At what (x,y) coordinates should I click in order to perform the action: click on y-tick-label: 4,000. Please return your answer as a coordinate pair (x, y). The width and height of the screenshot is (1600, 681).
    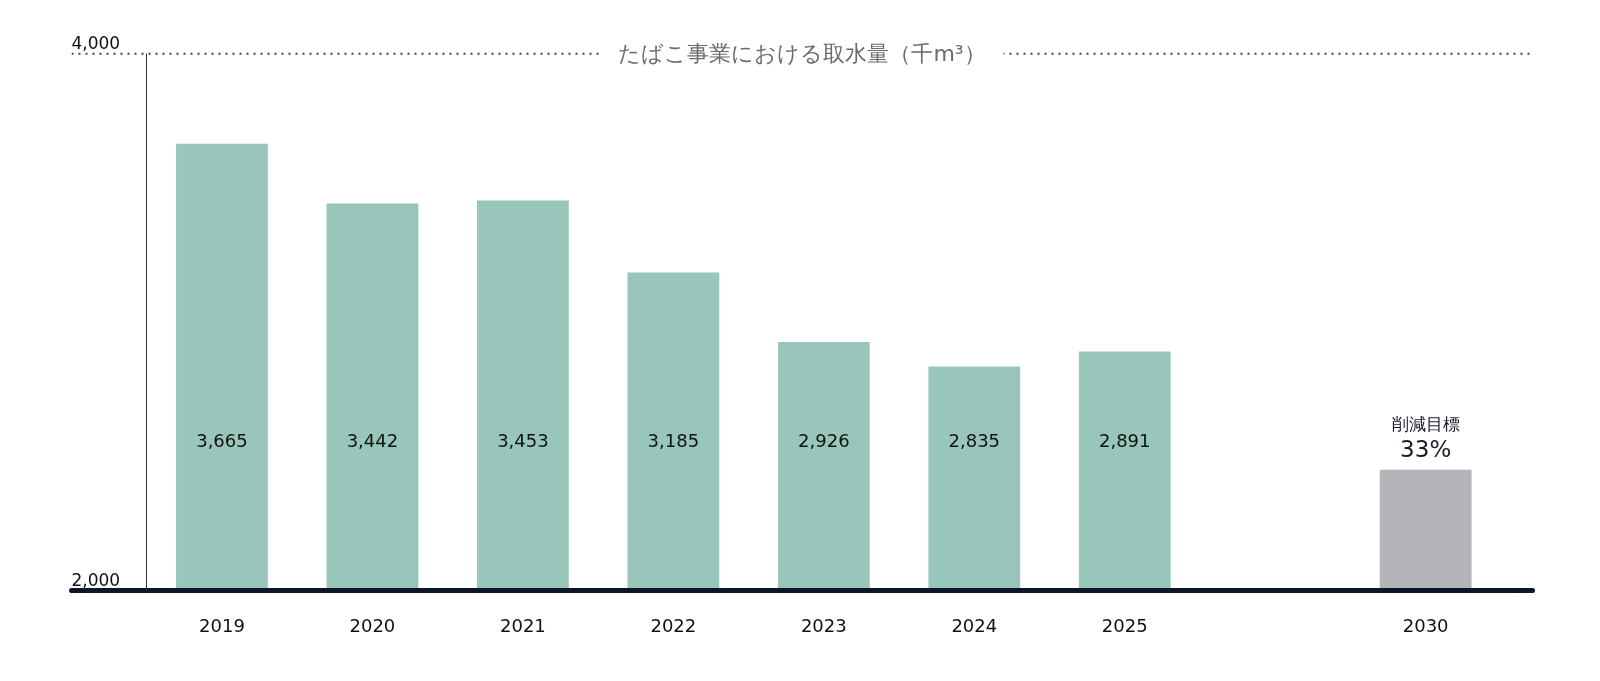
    Looking at the image, I should click on (96, 42).